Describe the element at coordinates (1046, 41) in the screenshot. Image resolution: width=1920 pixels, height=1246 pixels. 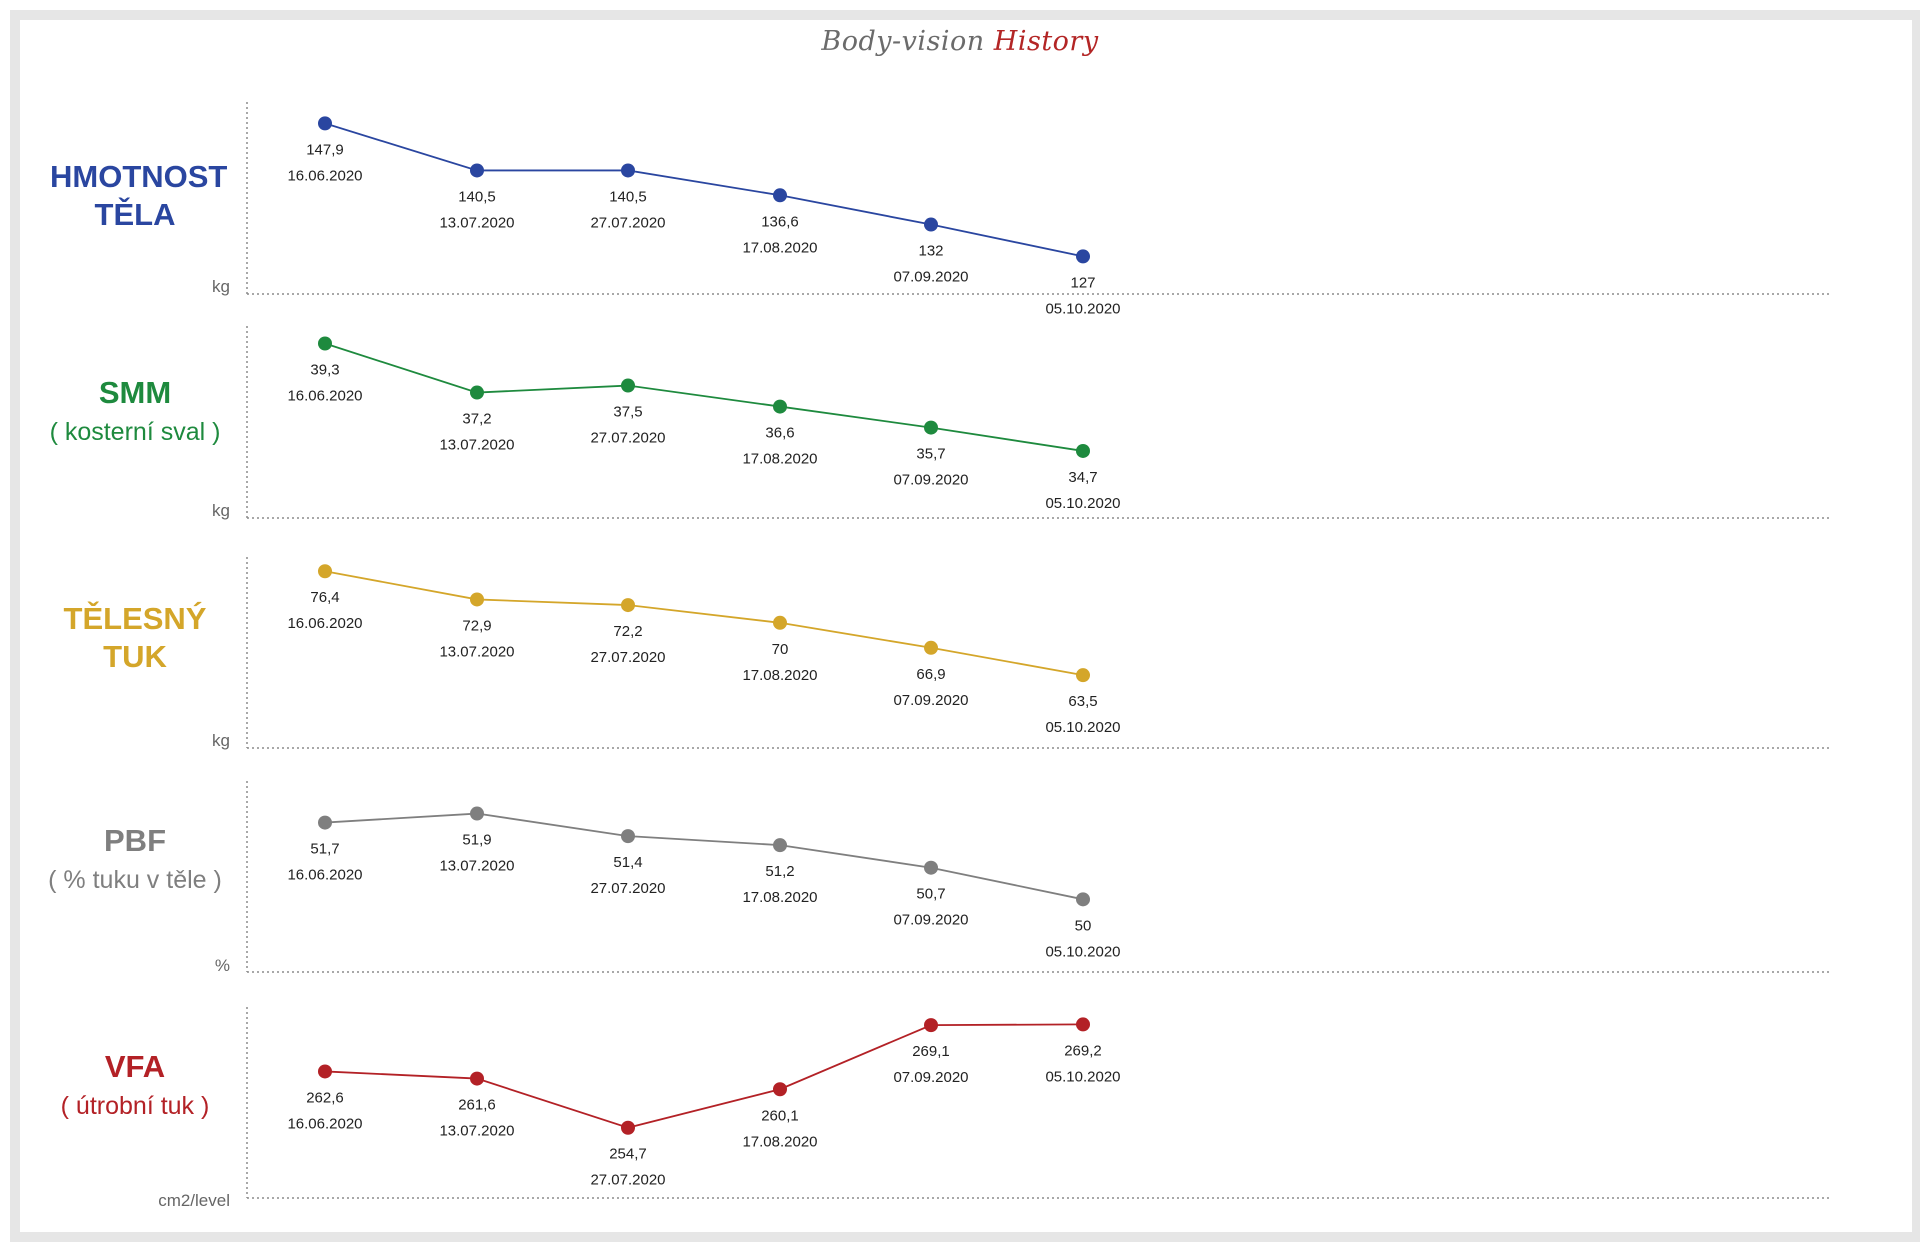
I see `title-part-history: History` at that location.